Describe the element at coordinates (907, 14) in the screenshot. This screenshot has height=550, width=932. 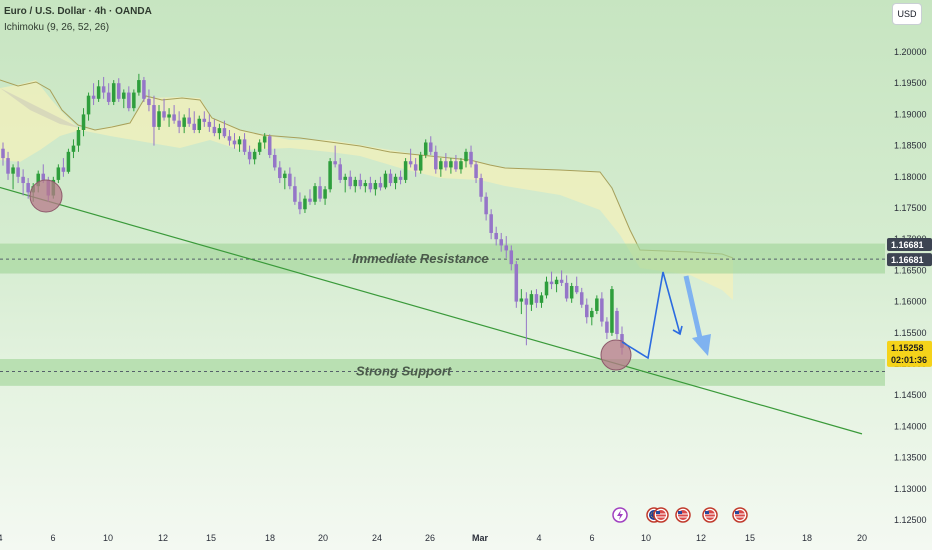
I see `currency-button: USD` at that location.